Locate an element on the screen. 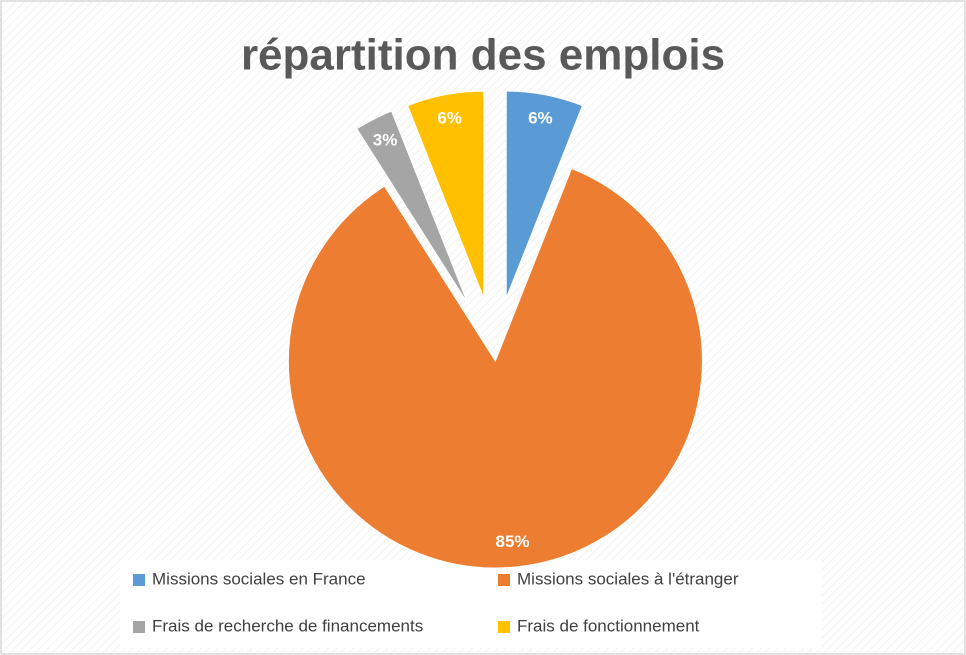 The image size is (966, 655). legend-label: Missions sociales en France is located at coordinates (259, 578).